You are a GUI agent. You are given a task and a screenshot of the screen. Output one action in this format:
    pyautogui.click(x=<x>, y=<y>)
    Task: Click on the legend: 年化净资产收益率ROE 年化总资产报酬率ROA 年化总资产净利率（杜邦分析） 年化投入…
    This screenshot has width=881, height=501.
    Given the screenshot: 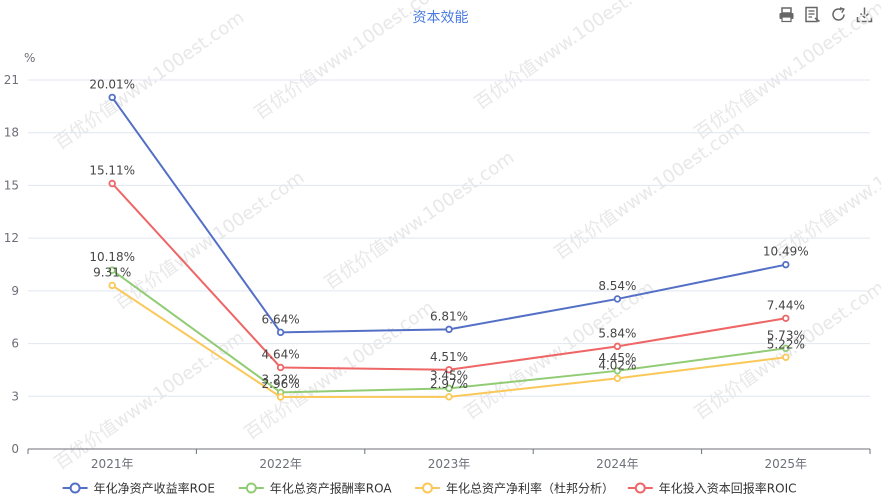 What is the action you would take?
    pyautogui.click(x=429, y=488)
    